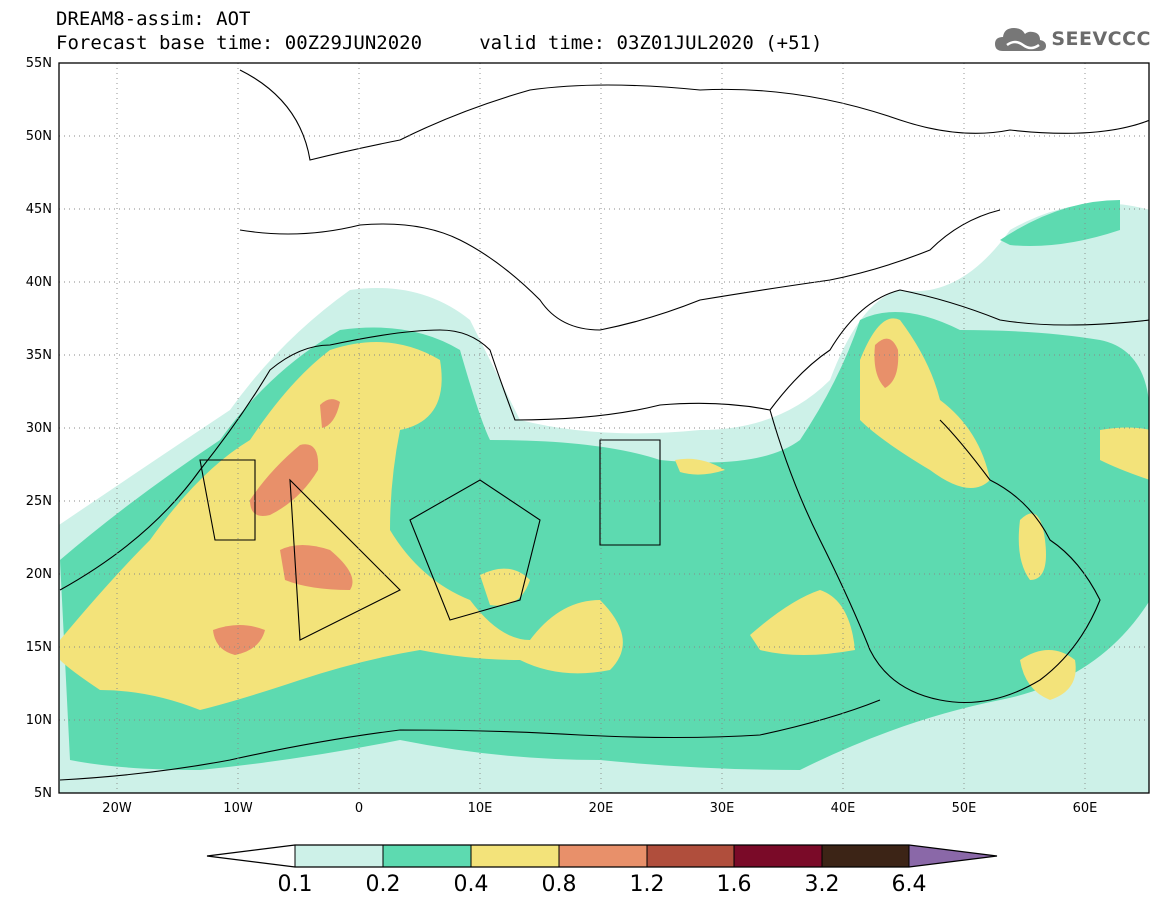 This screenshot has height=905, width=1165. What do you see at coordinates (602, 870) in the screenshot?
I see `colorbar: 0.1 0.2 0.4 0.8 1.2 1.6 3.2 6.4` at bounding box center [602, 870].